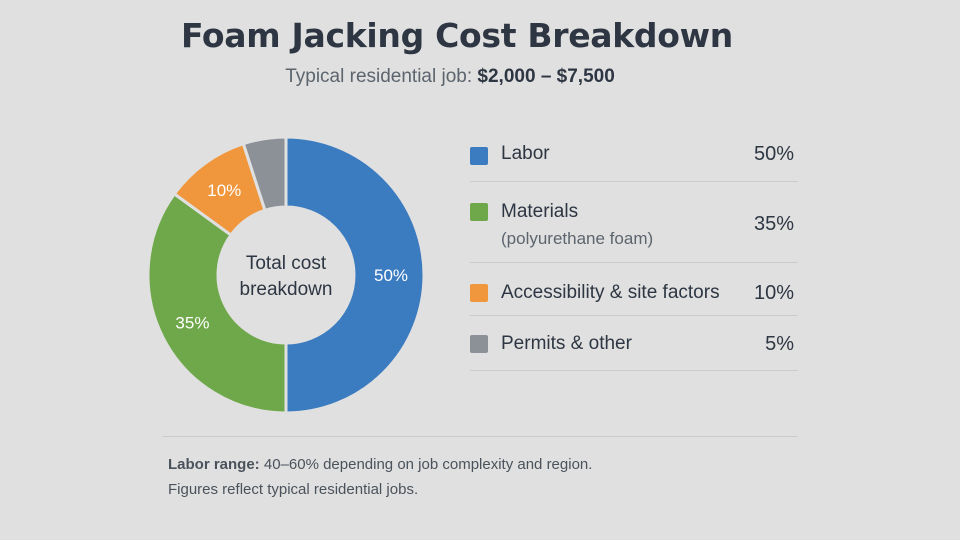 The width and height of the screenshot is (960, 540). What do you see at coordinates (214, 464) in the screenshot?
I see `footnote-labor-range-label: Labor range:` at bounding box center [214, 464].